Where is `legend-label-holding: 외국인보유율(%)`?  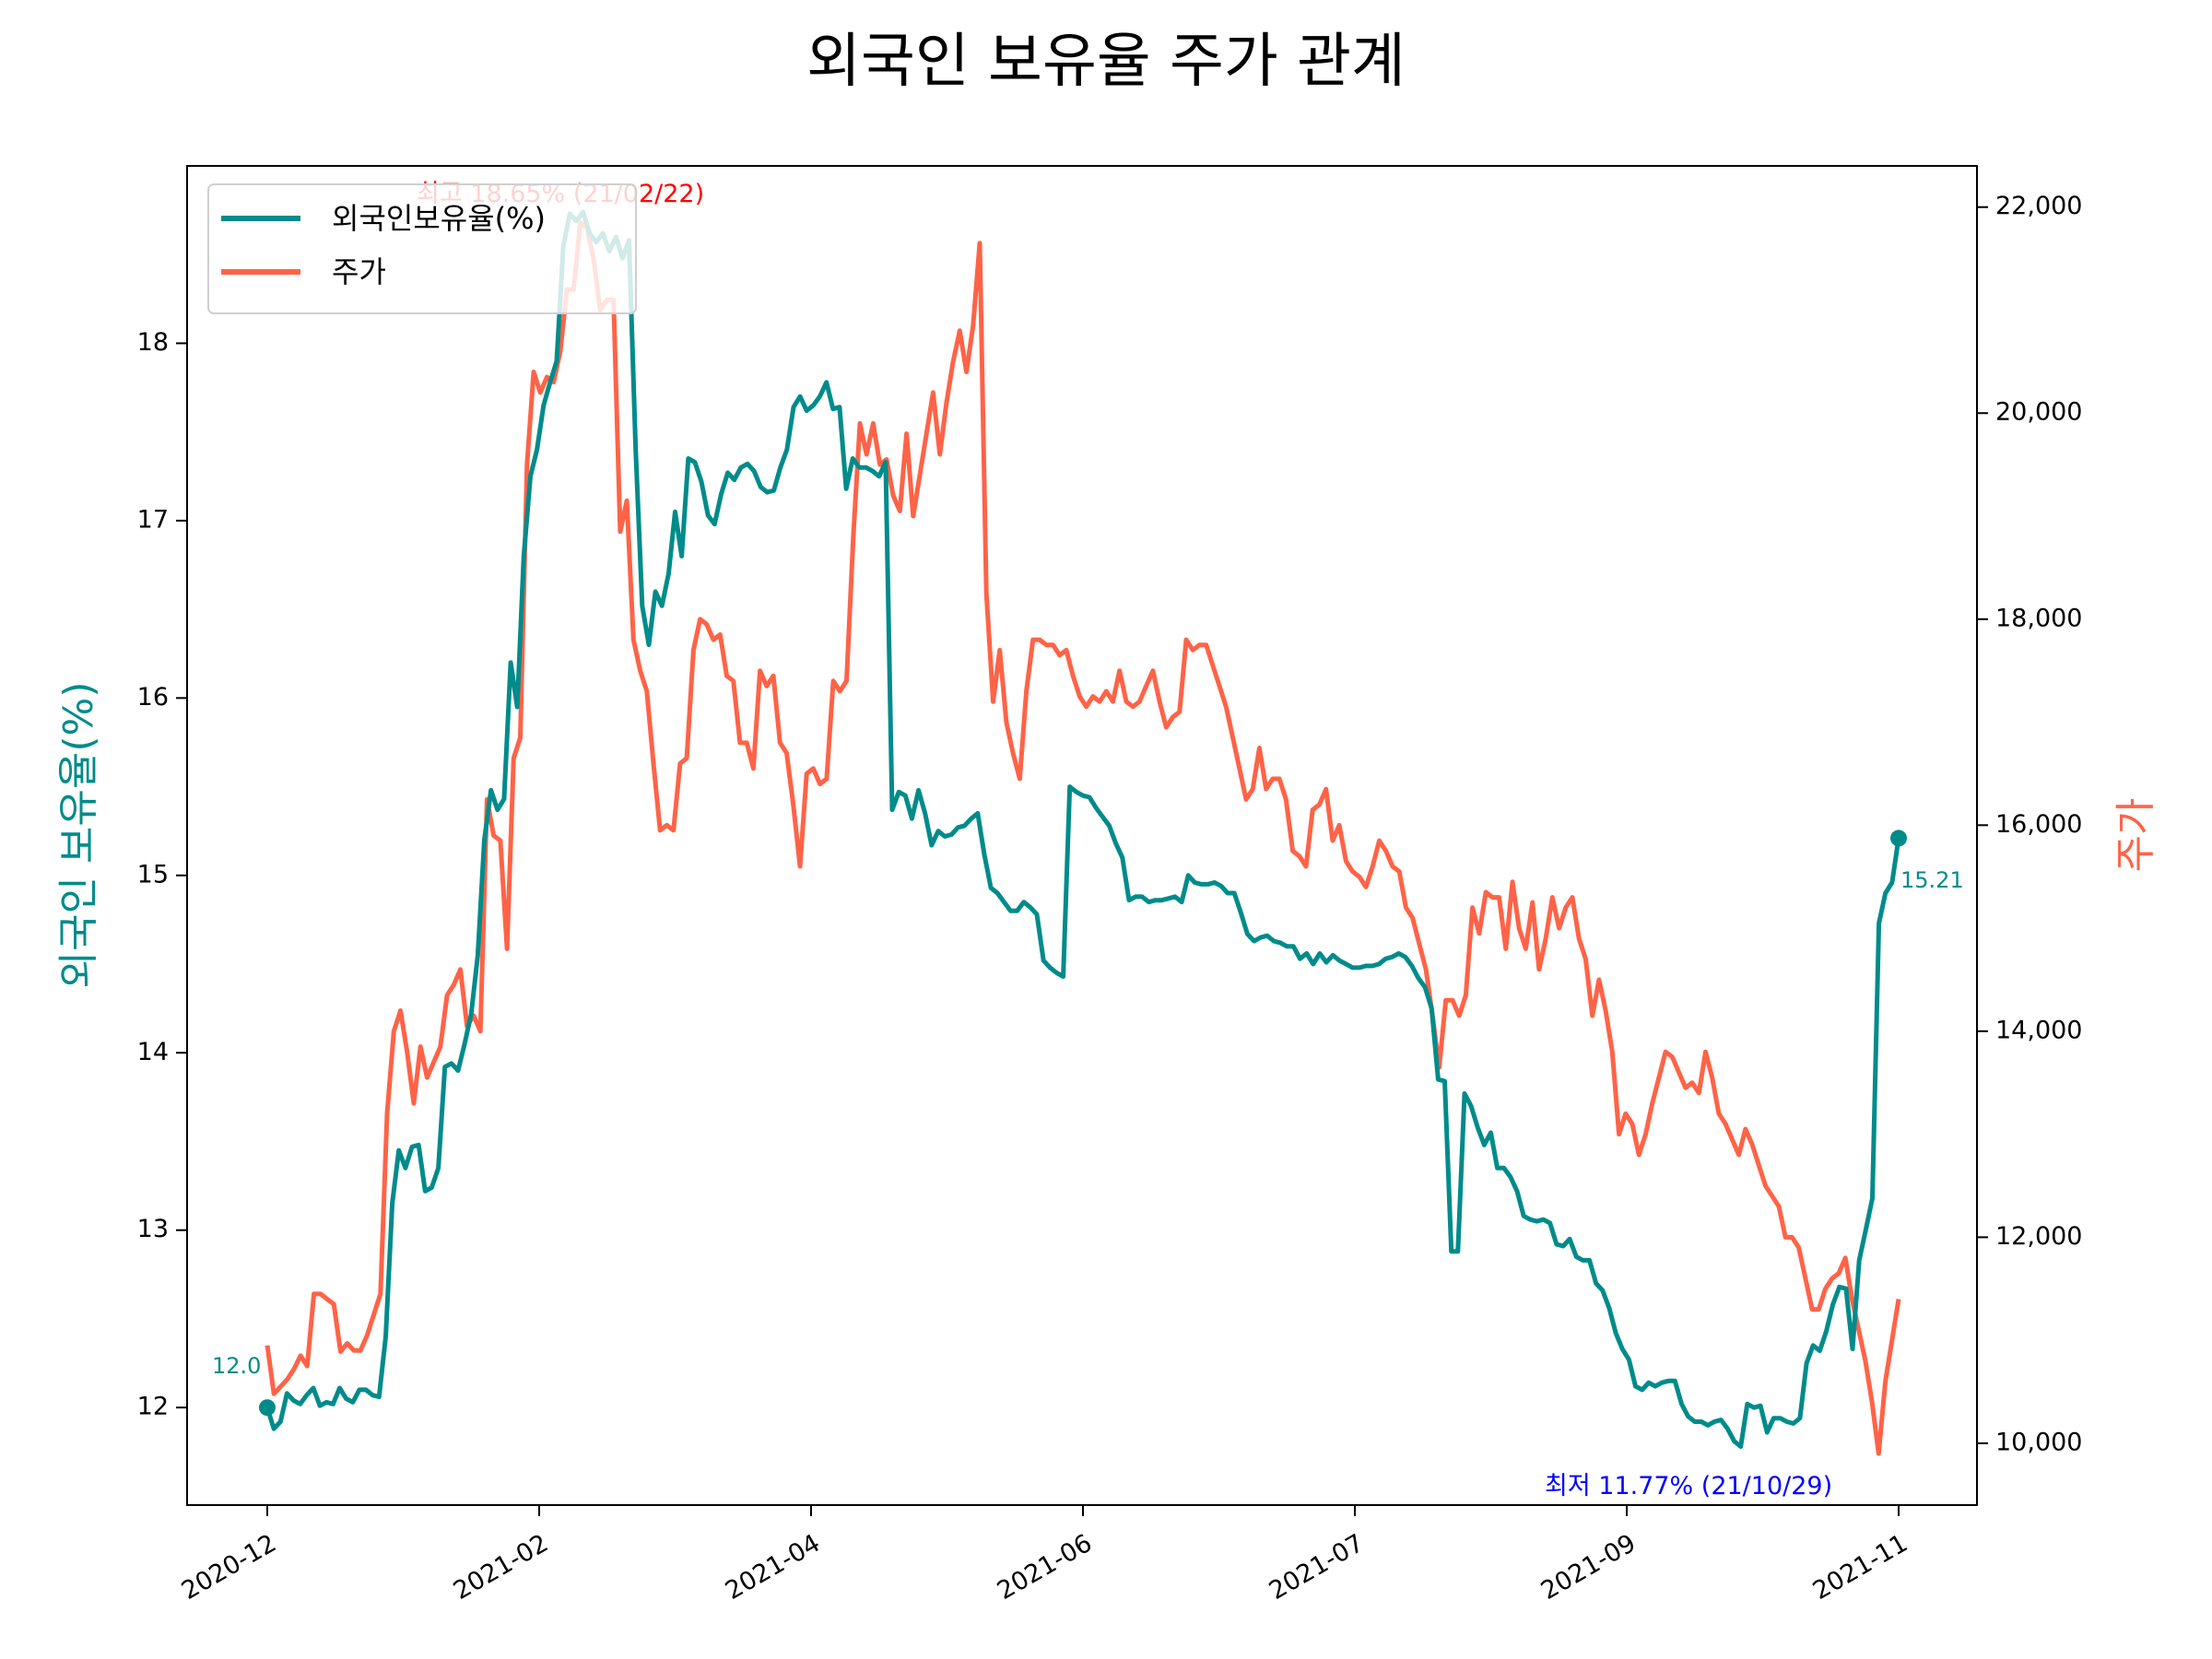
legend-label-holding: 외국인보유율(%) is located at coordinates (439, 218).